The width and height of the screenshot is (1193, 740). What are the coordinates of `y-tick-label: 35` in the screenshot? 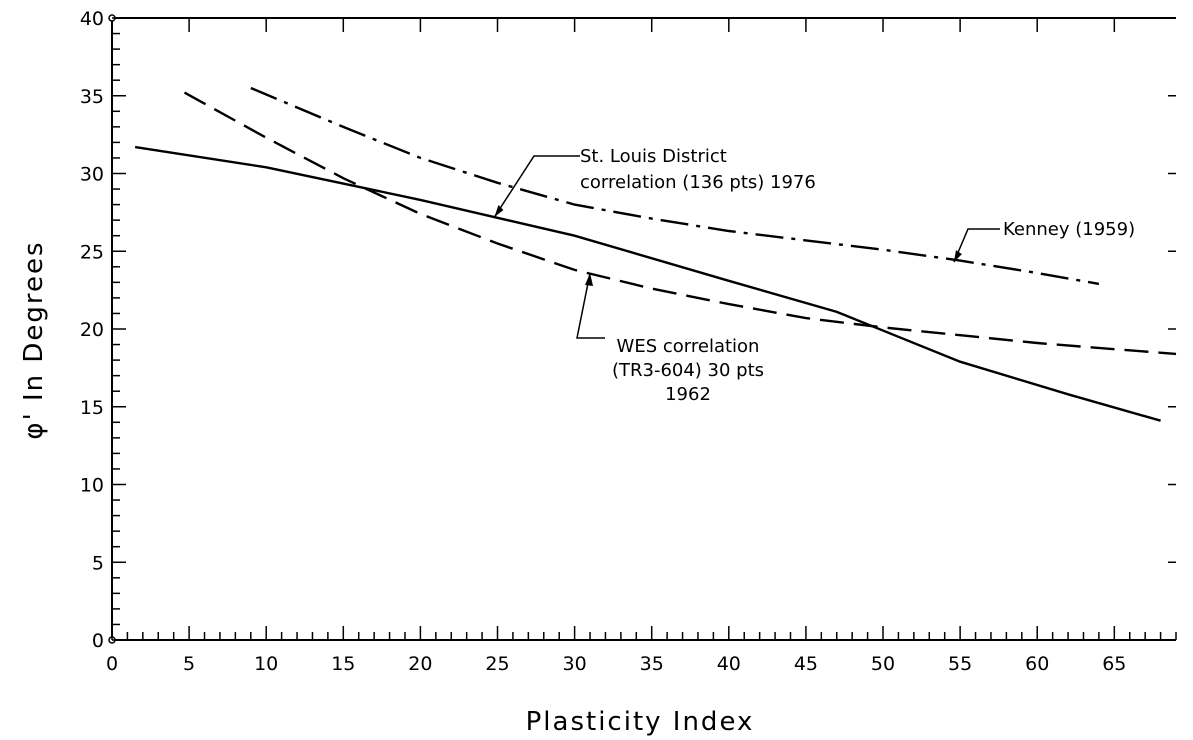 It's located at (92, 97).